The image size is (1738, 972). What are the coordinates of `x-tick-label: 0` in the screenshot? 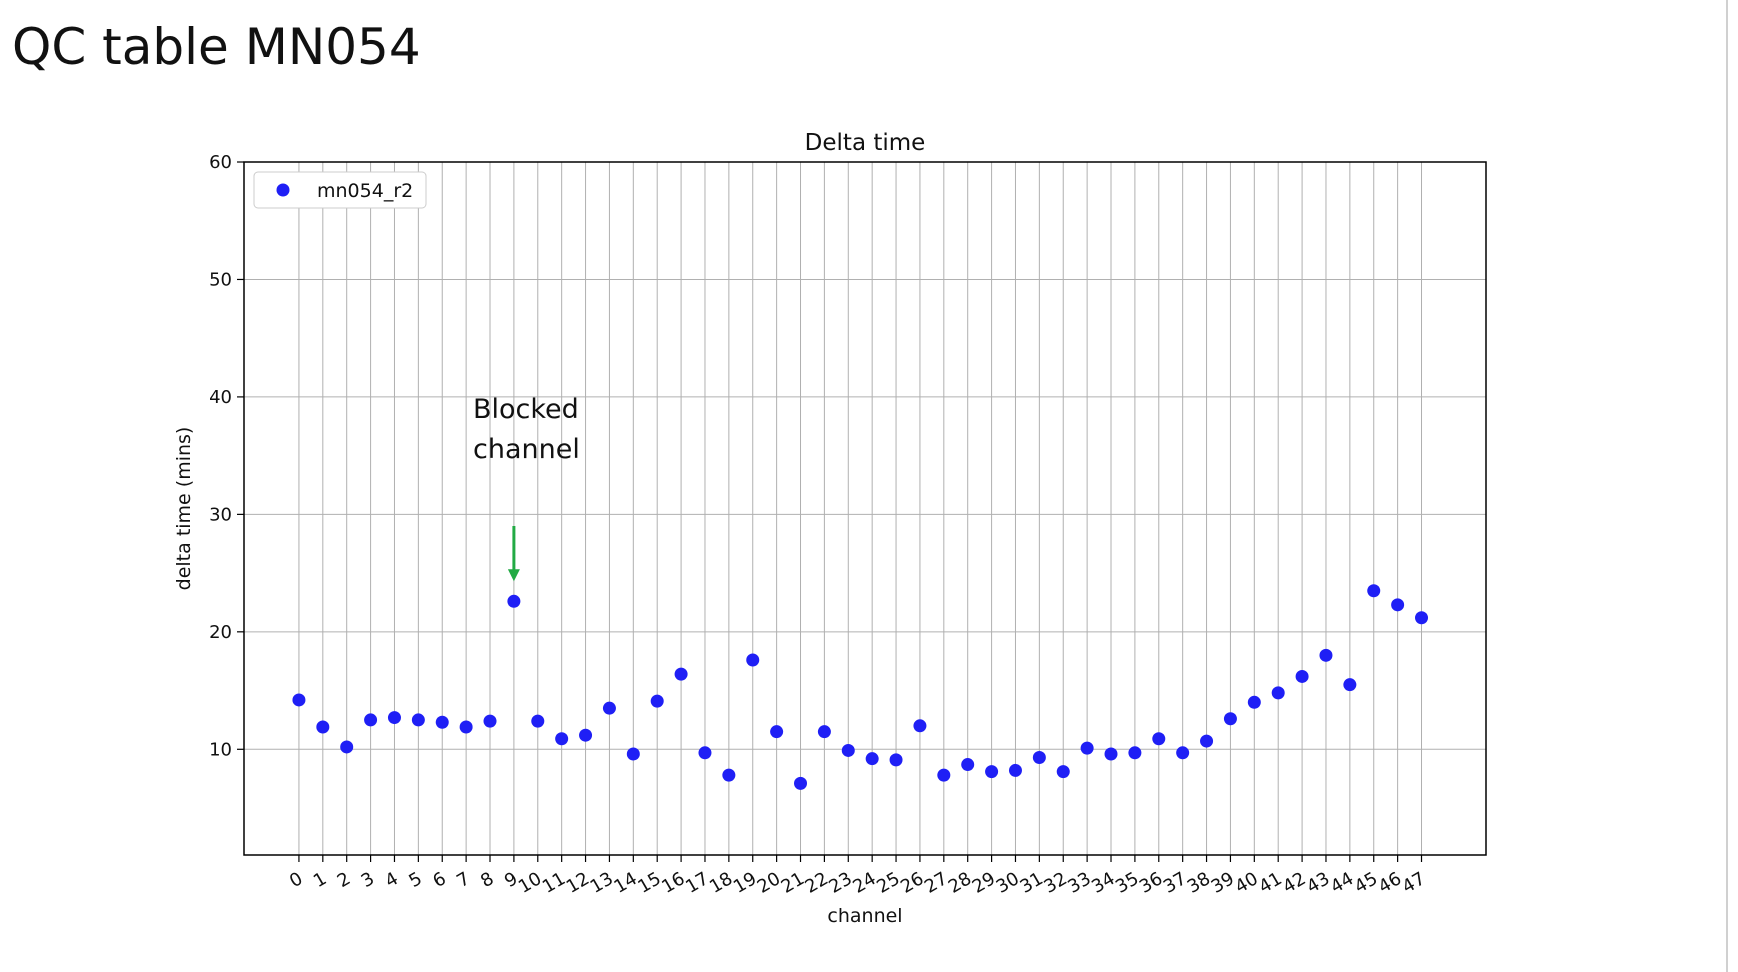 It's located at (296, 880).